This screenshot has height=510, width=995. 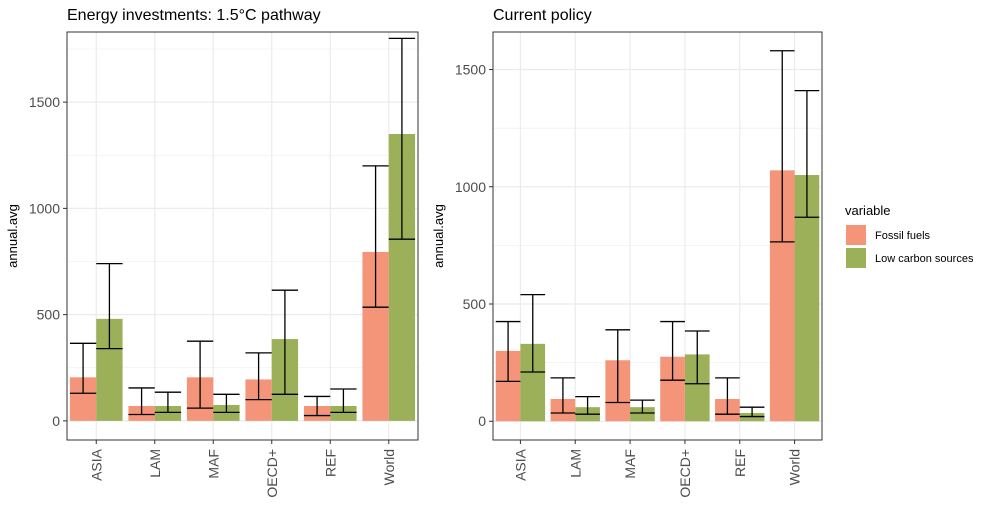 What do you see at coordinates (438, 236) in the screenshot?
I see `panel-1-ylabel: annual.avg` at bounding box center [438, 236].